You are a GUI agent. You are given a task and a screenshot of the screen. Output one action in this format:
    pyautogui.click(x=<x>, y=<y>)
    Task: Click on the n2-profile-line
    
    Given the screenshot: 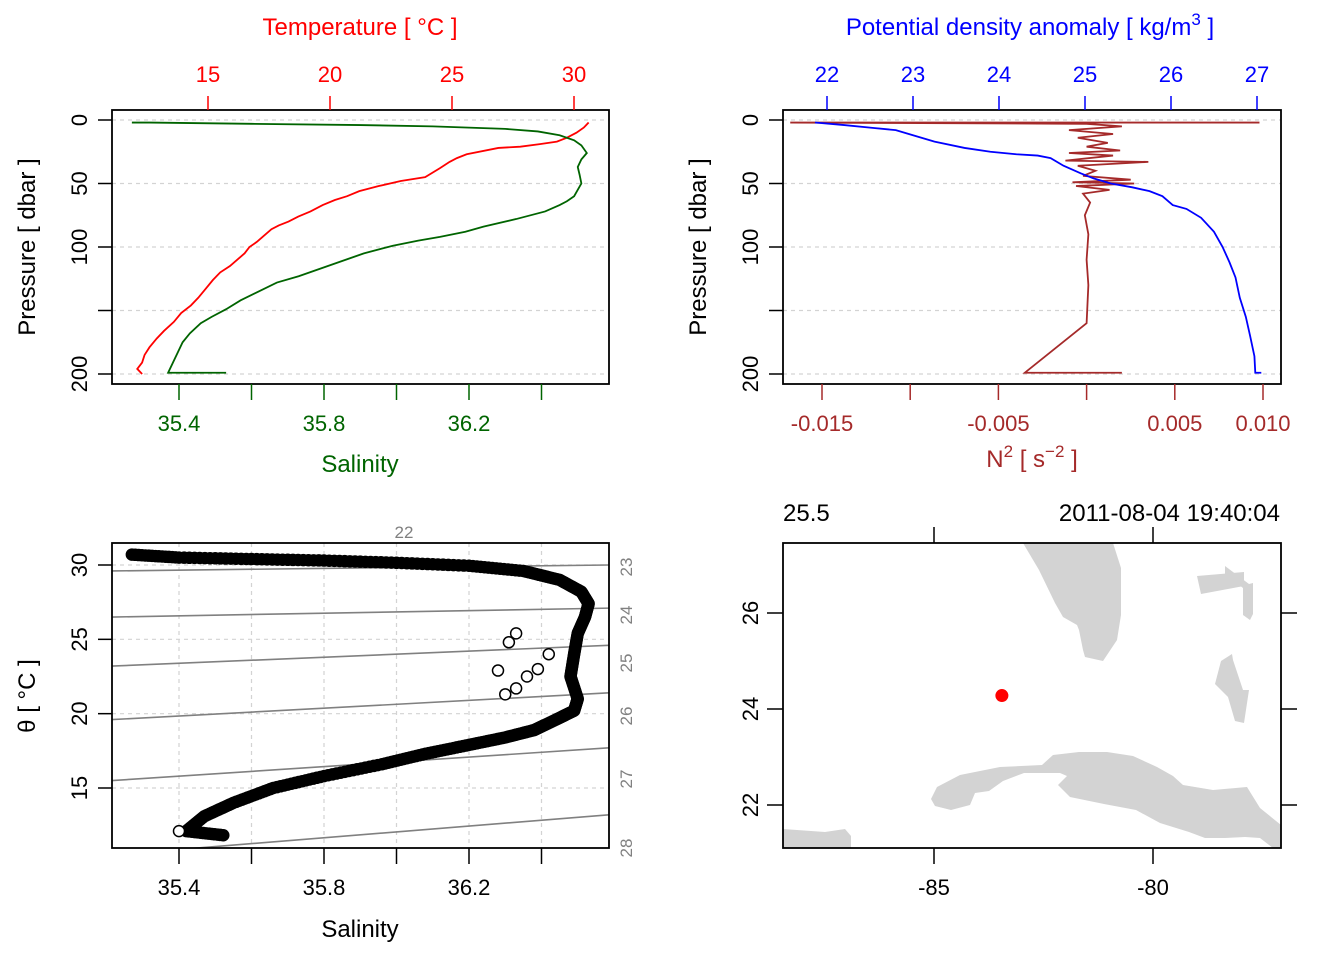 What is the action you would take?
    pyautogui.click(x=1025, y=247)
    